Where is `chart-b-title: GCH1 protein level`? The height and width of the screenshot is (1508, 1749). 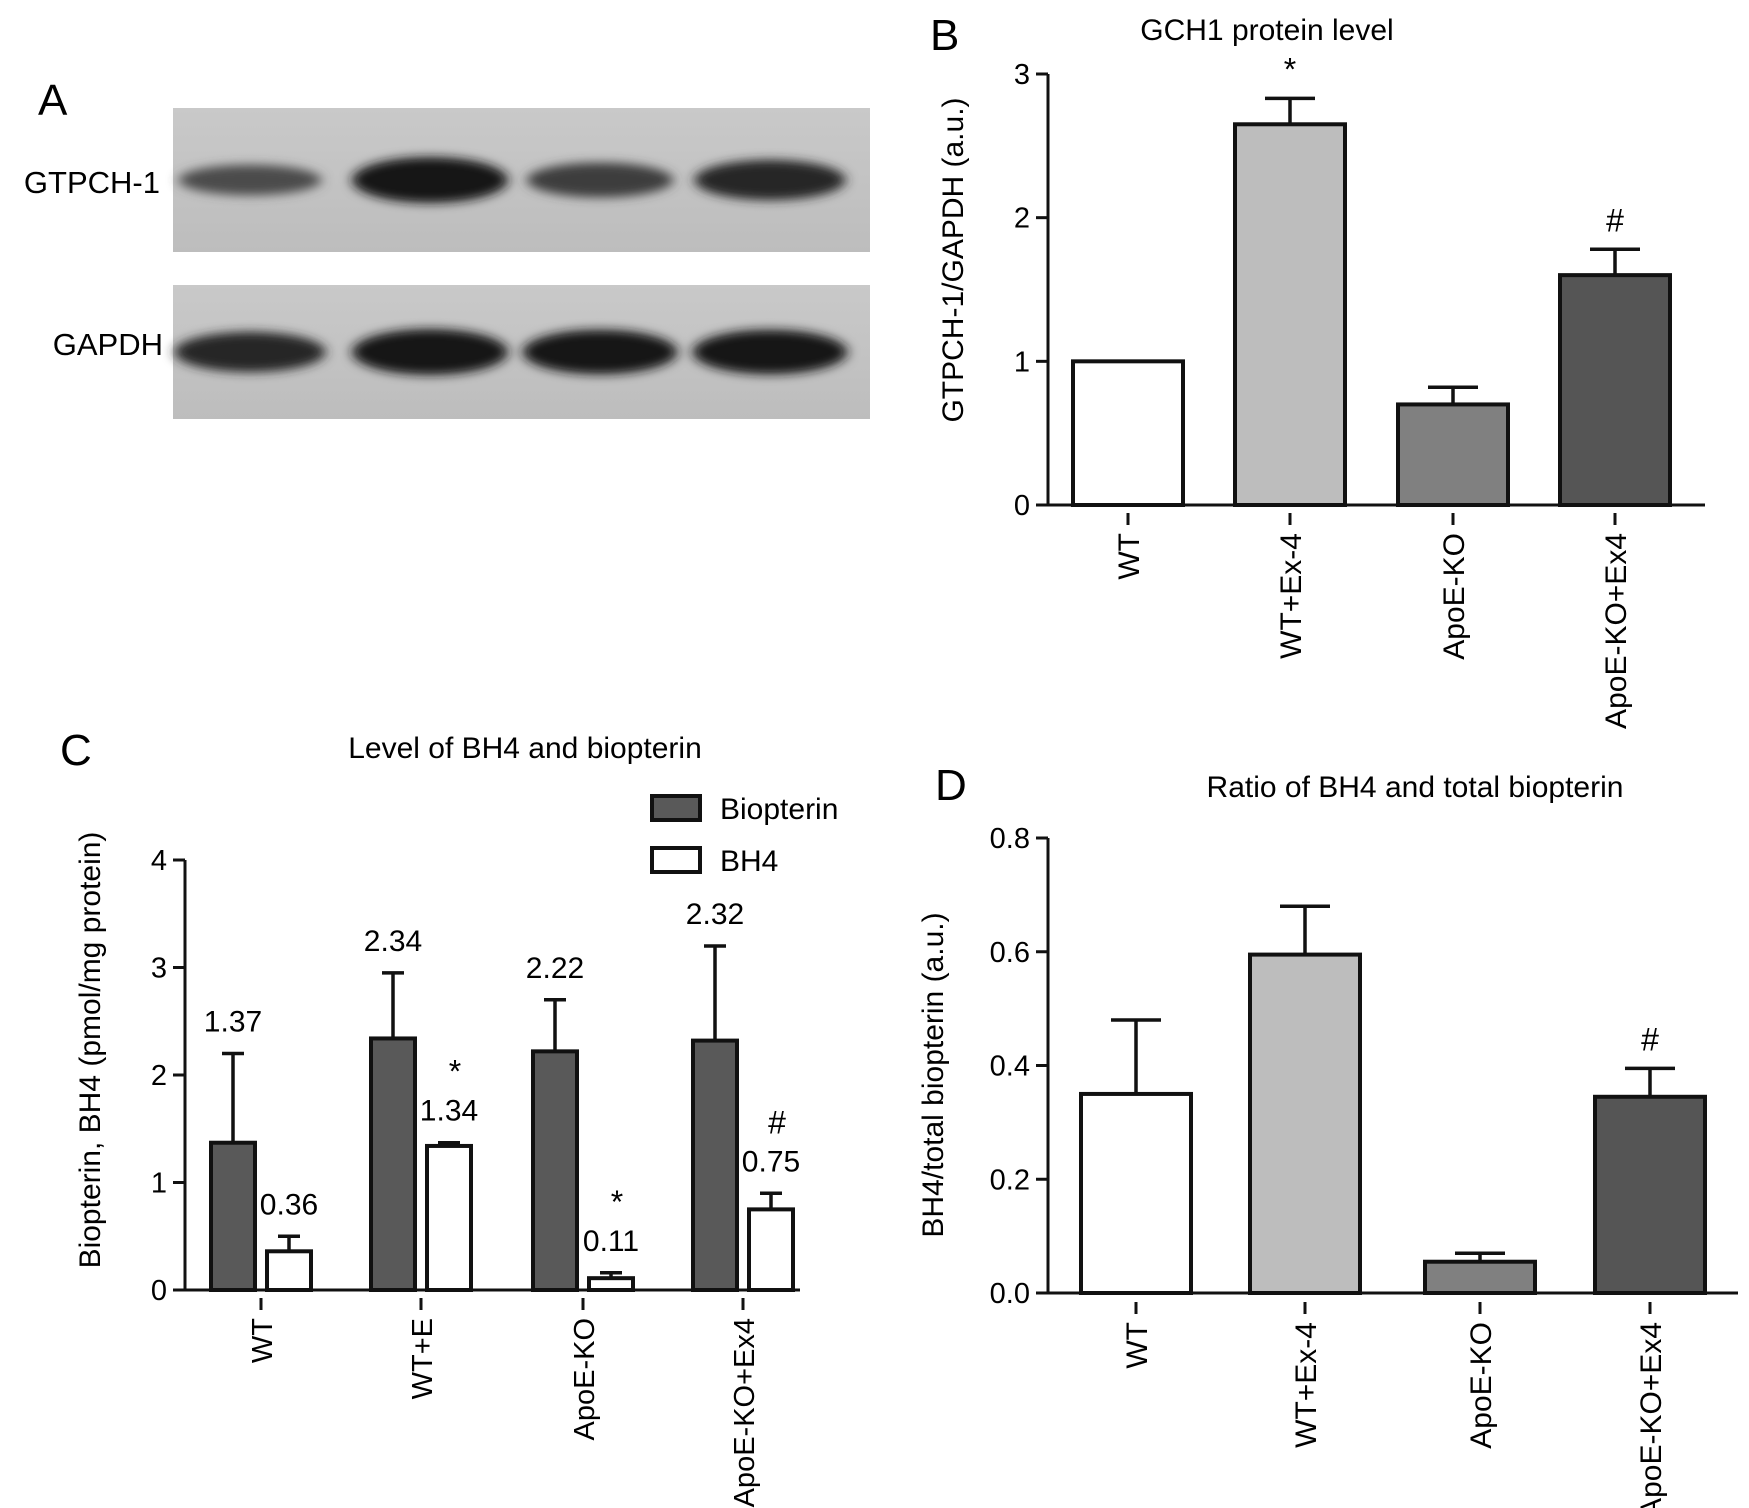
chart-b-title: GCH1 protein level is located at coordinates (1266, 30).